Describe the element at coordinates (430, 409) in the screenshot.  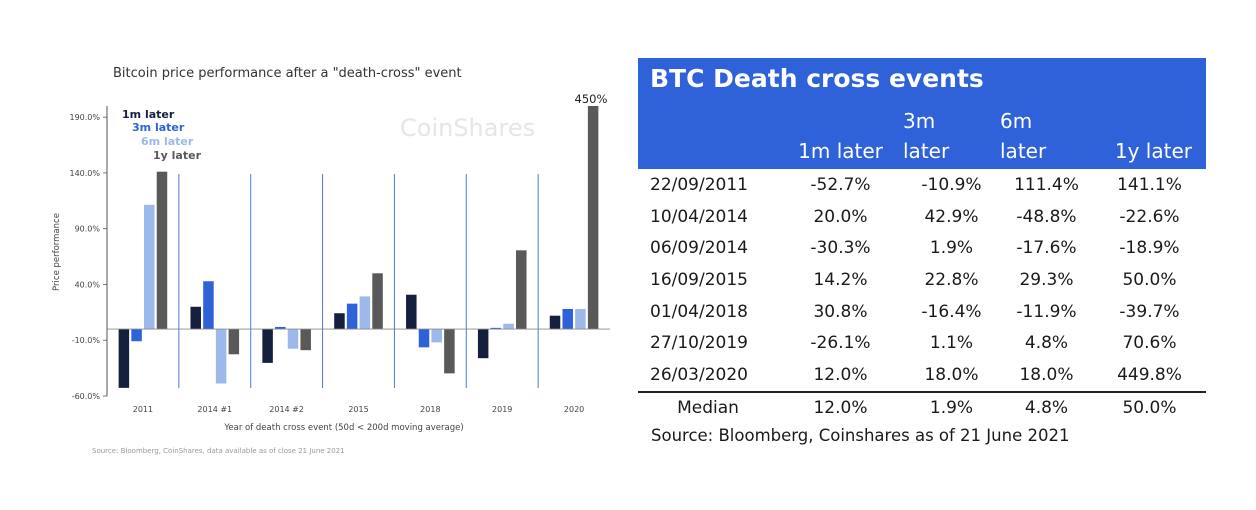
I see `x-tick-label: 2018` at that location.